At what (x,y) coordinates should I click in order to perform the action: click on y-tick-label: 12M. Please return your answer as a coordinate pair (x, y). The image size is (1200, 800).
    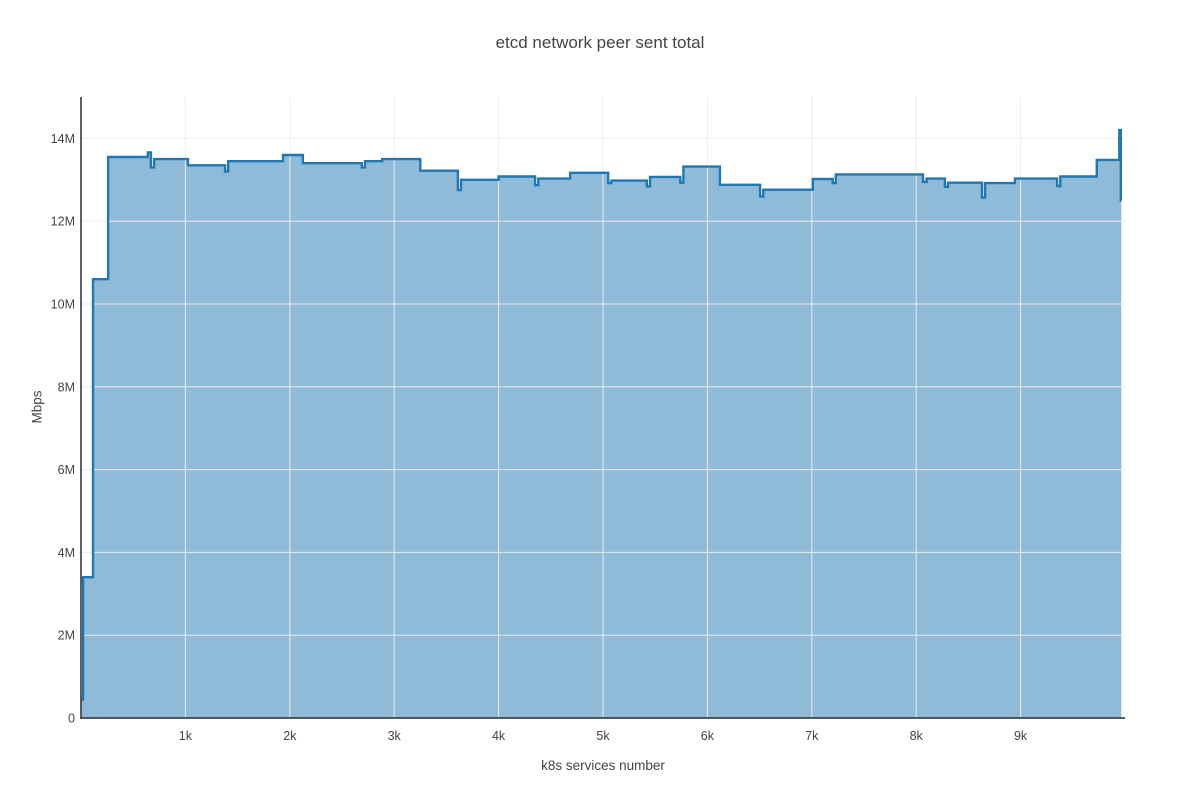
    Looking at the image, I should click on (63, 222).